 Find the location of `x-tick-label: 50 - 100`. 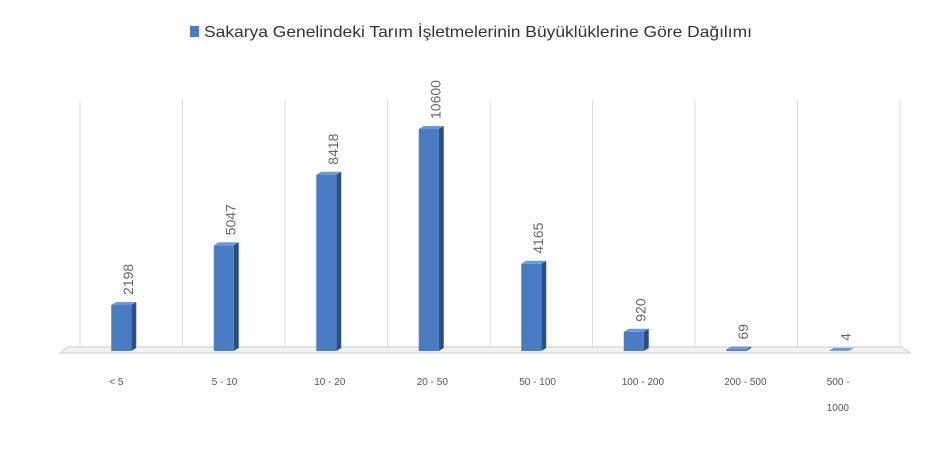

x-tick-label: 50 - 100 is located at coordinates (537, 382).